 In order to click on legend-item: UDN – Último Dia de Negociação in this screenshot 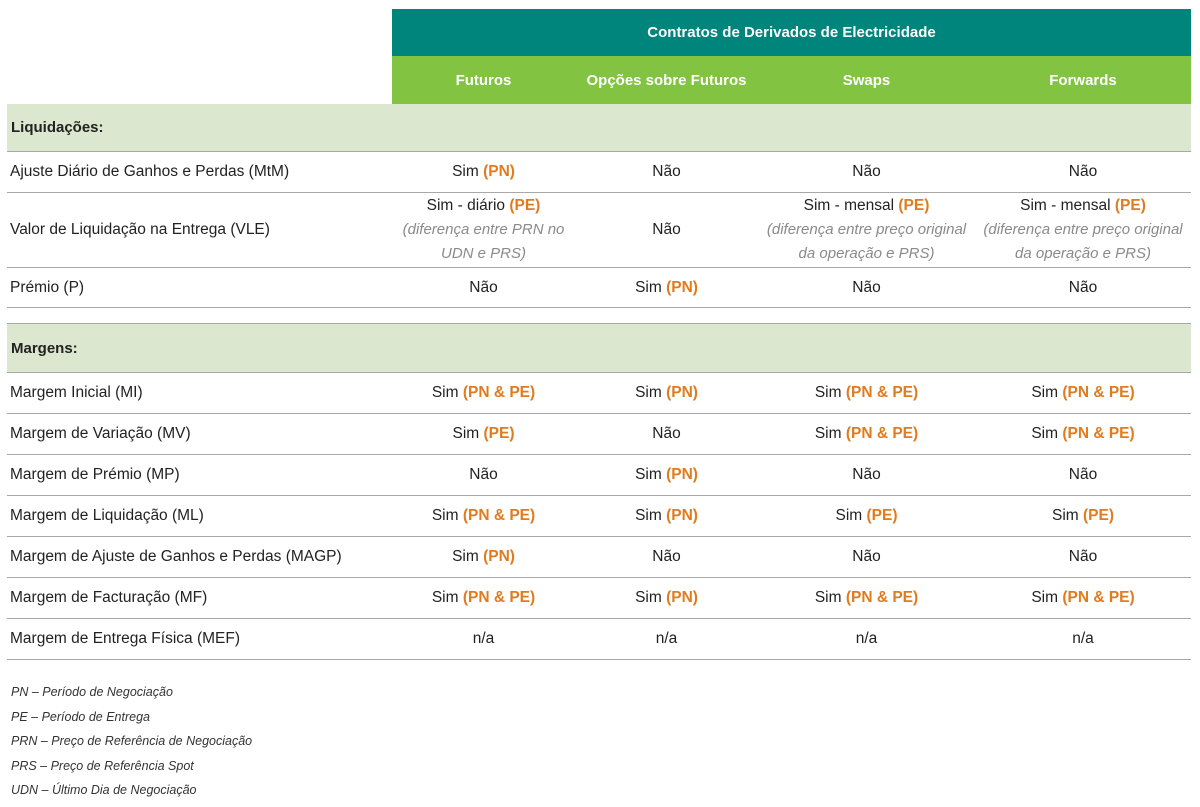, I will do `click(104, 790)`.